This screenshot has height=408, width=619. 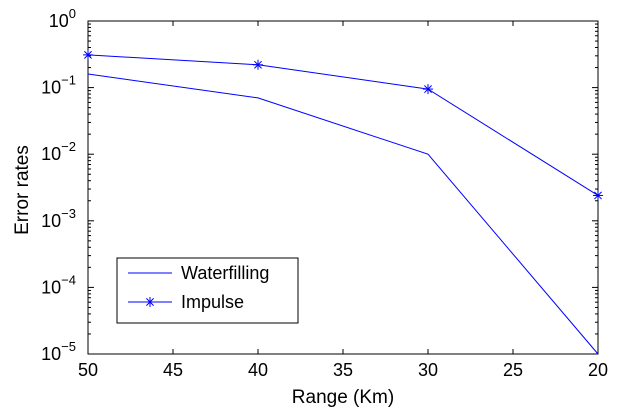 I want to click on x-axis-title: Range (Km), so click(x=343, y=397).